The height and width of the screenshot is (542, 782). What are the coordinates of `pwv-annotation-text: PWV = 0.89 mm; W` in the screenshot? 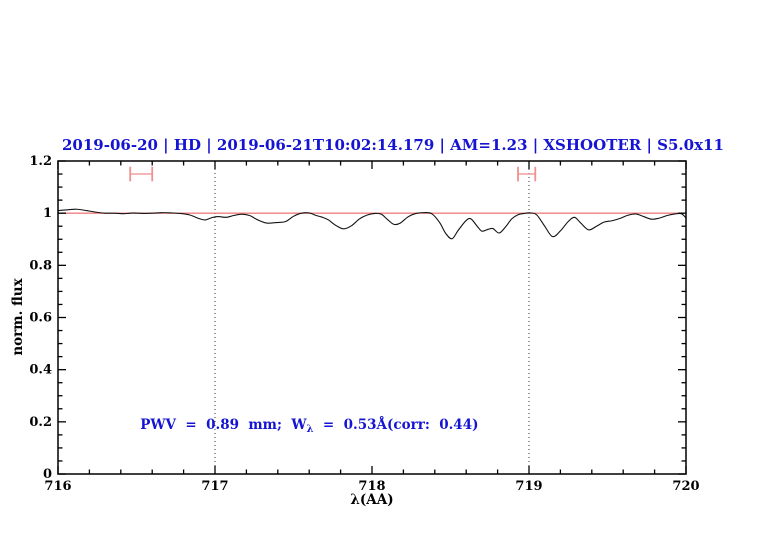 It's located at (223, 425).